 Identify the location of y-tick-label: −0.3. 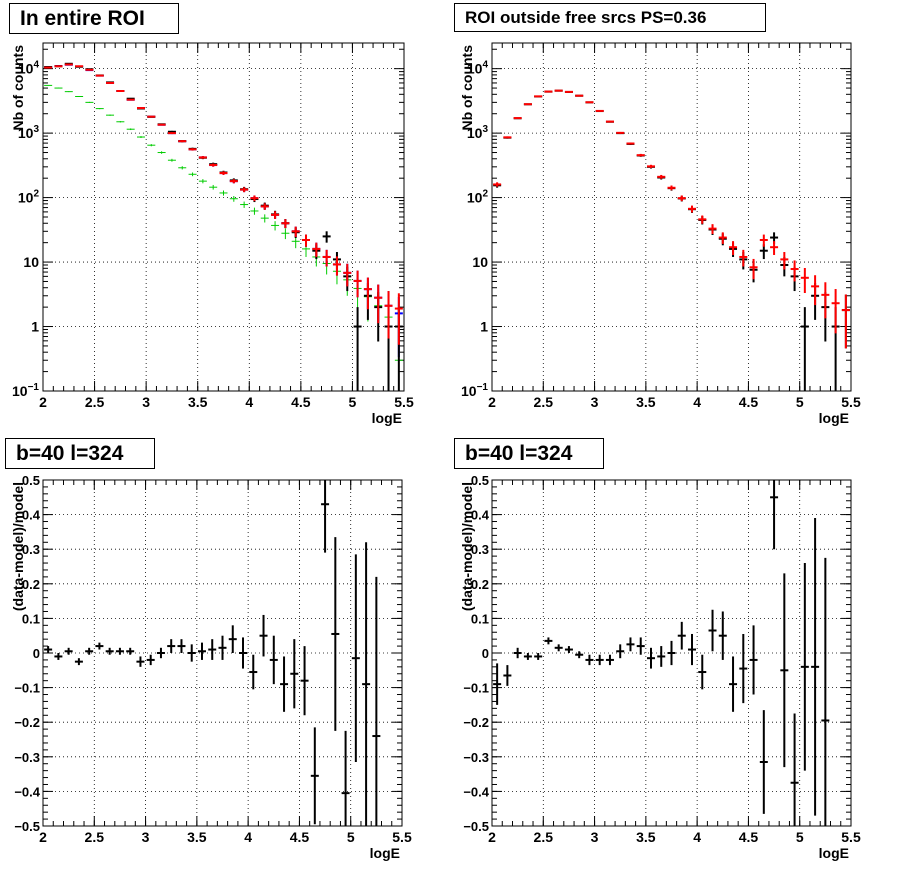
(27, 757).